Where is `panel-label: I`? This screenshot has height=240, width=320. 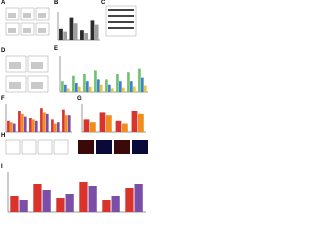 panel-label: I is located at coordinates (2, 167).